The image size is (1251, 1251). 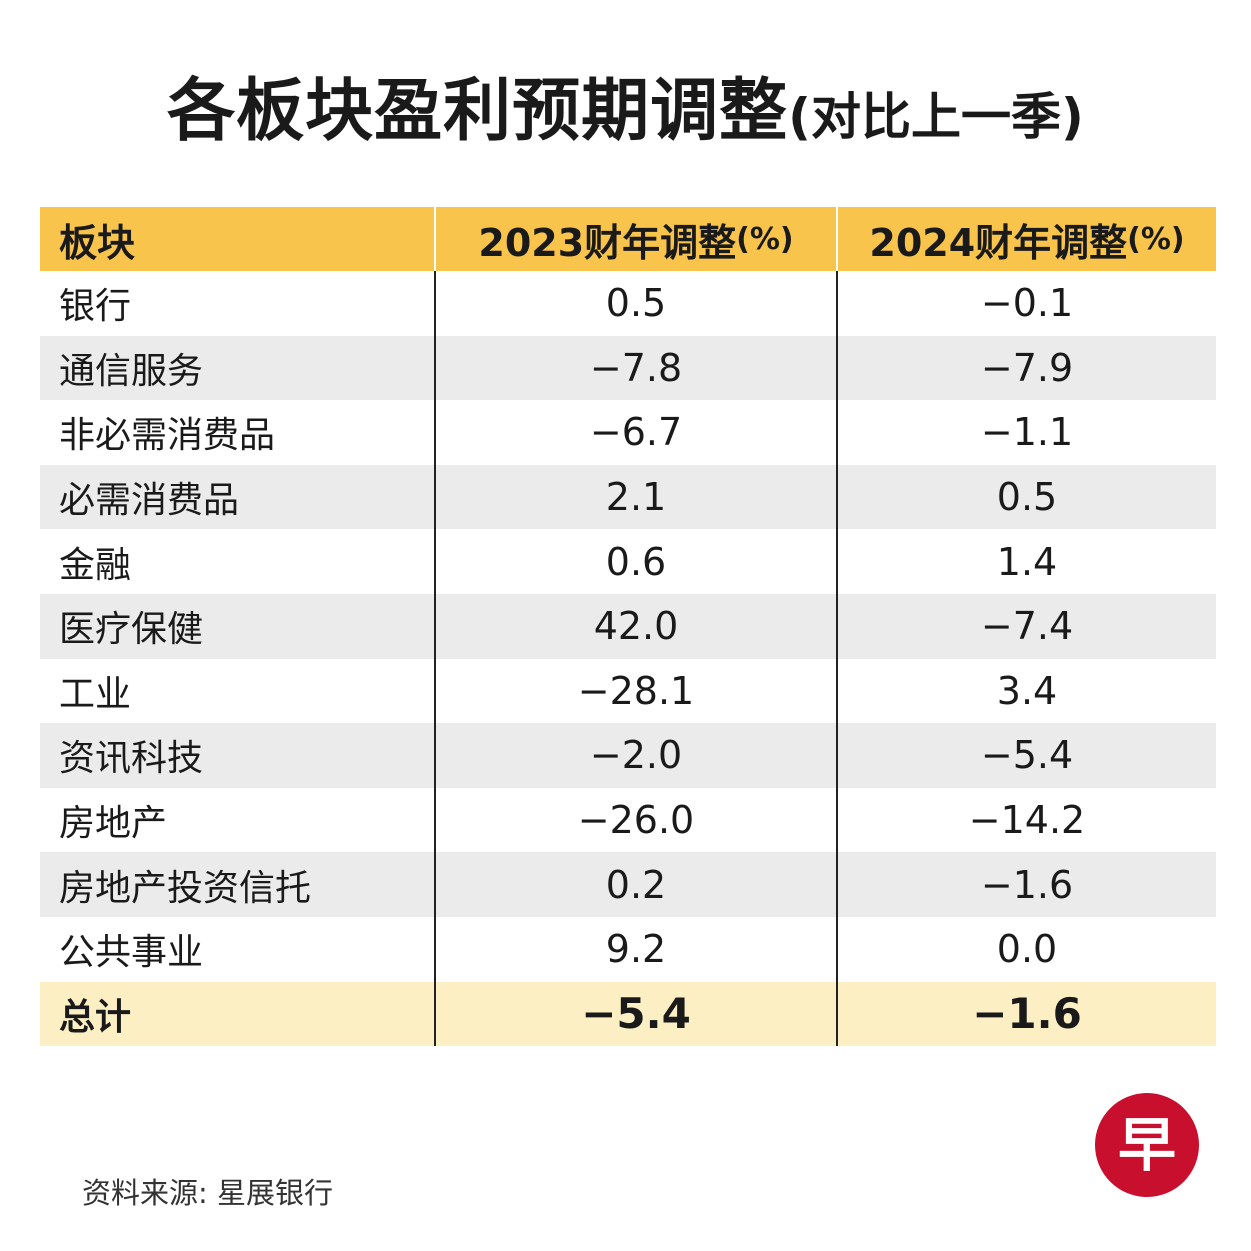 What do you see at coordinates (1026, 368) in the screenshot?
I see `fy2024-cell: −7.9` at bounding box center [1026, 368].